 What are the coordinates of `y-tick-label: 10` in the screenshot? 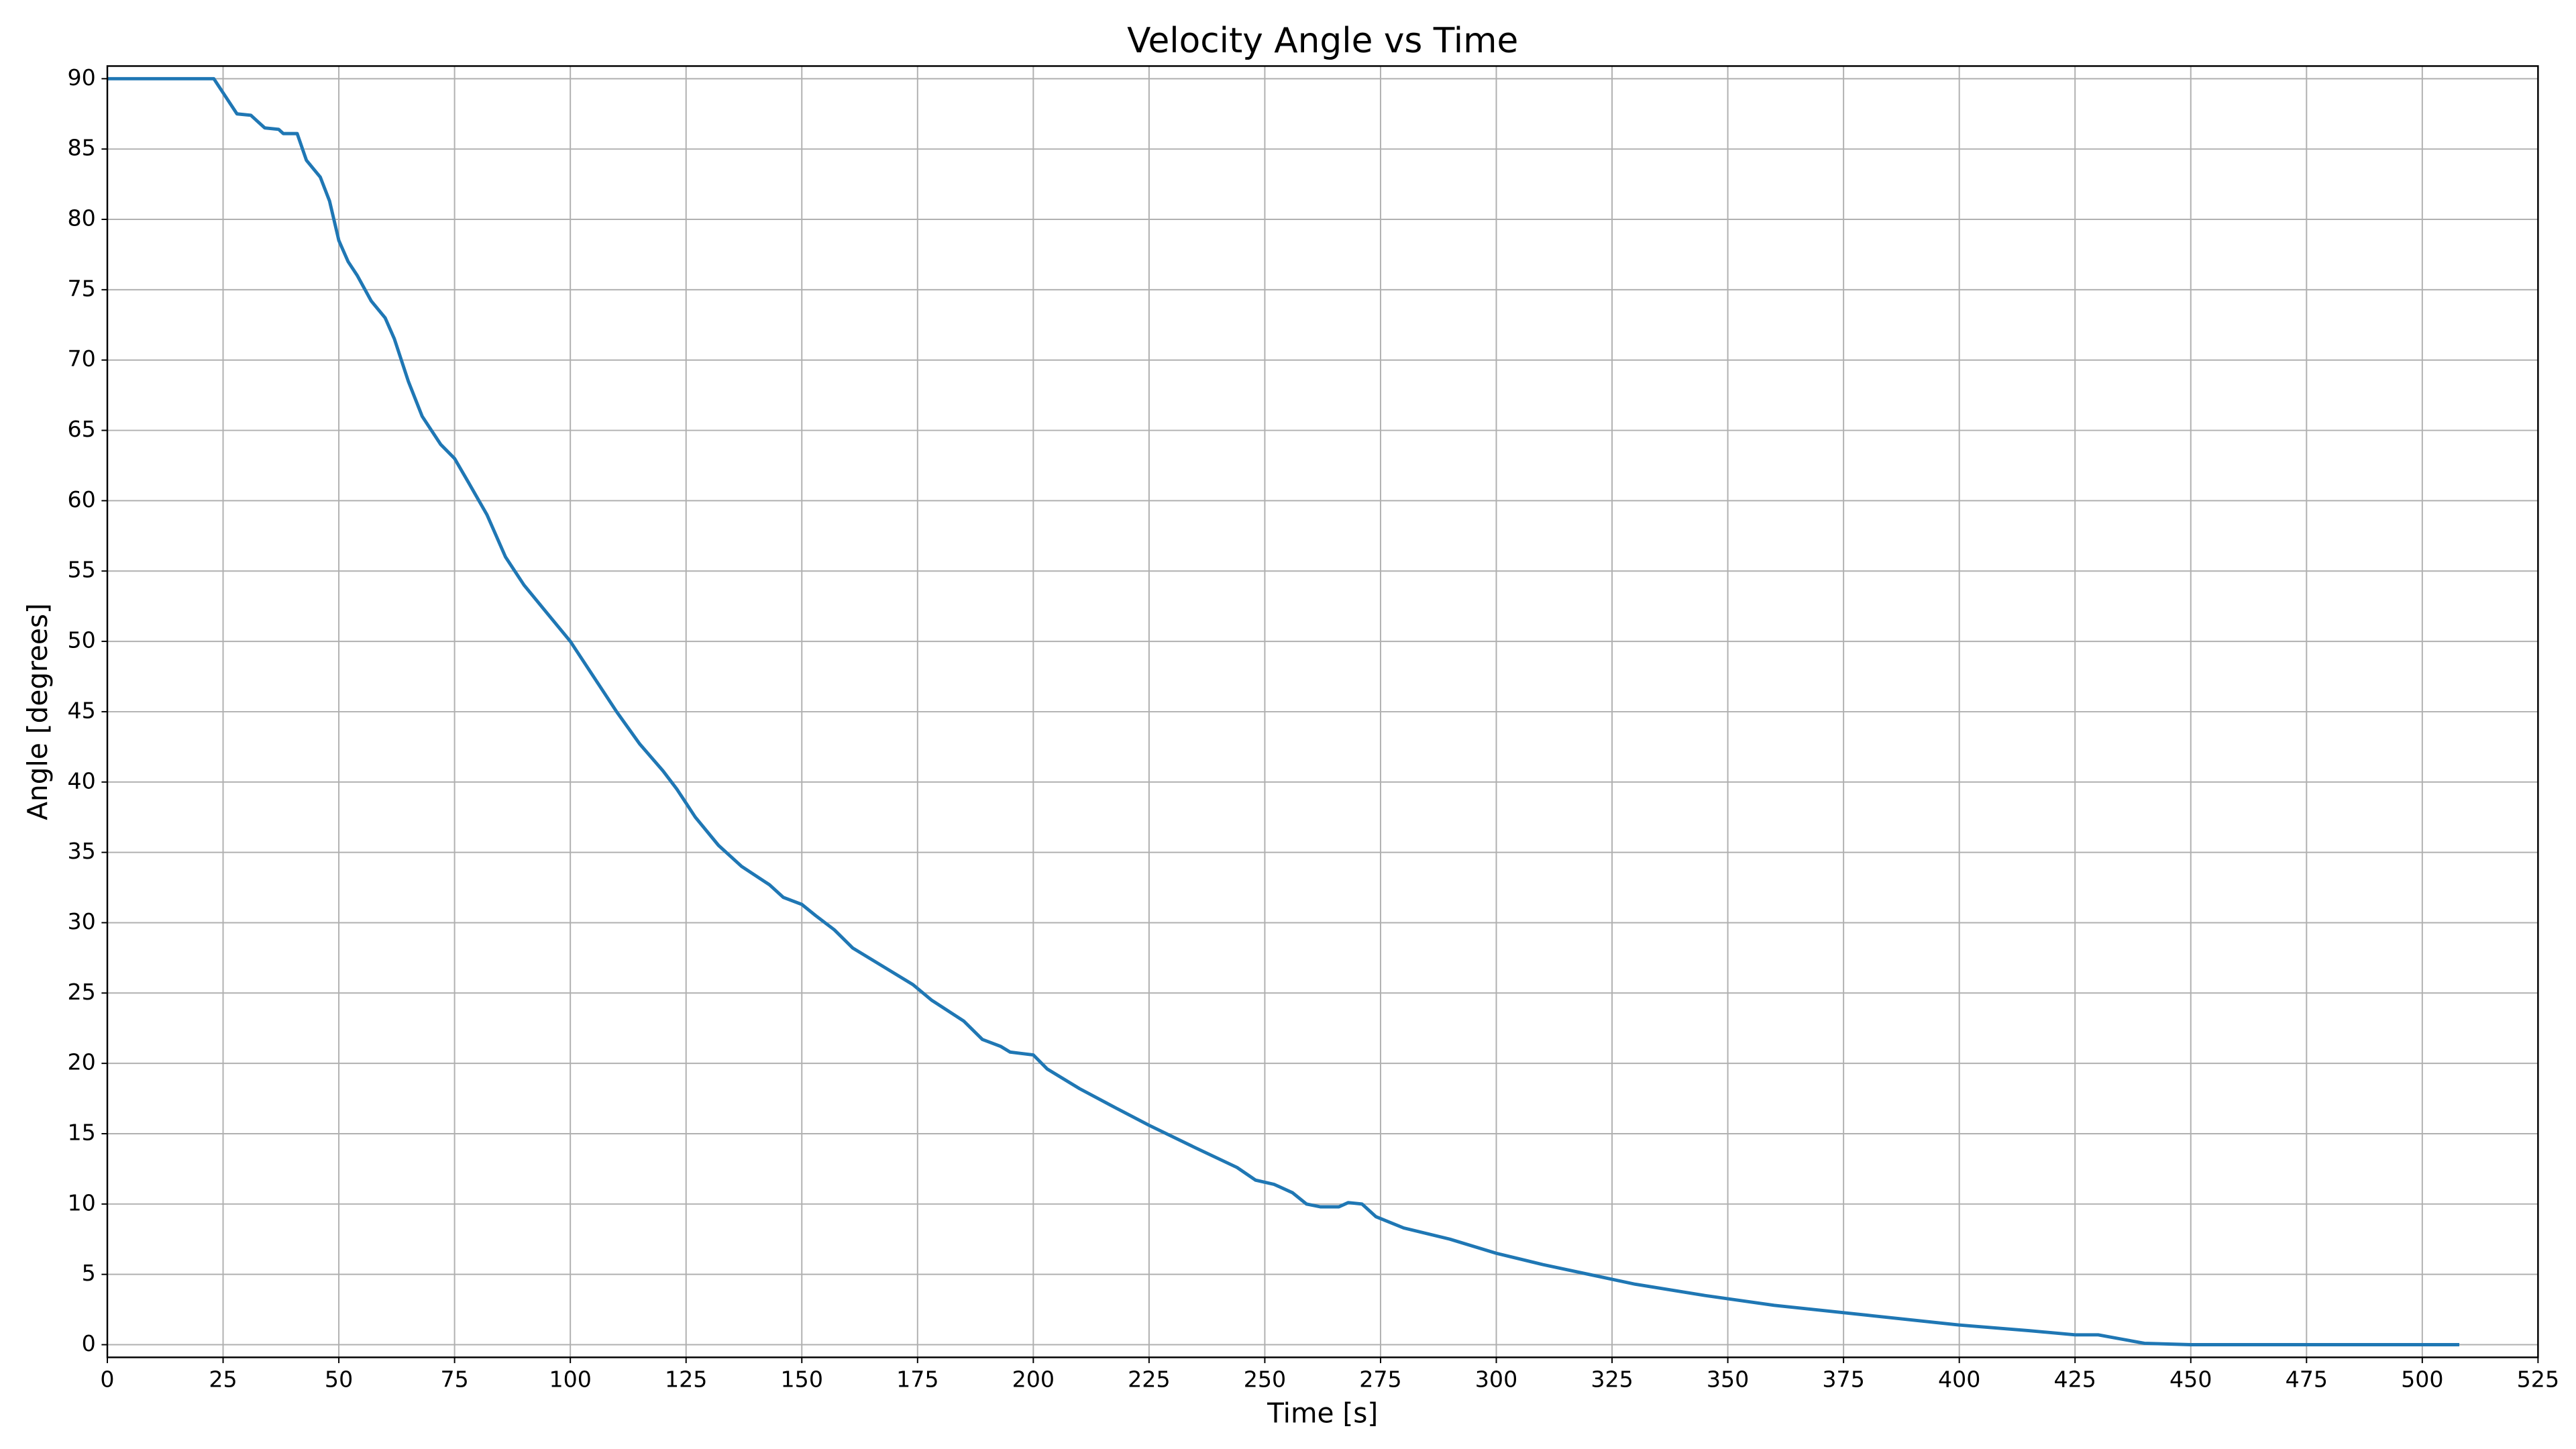 It's located at (81, 1202).